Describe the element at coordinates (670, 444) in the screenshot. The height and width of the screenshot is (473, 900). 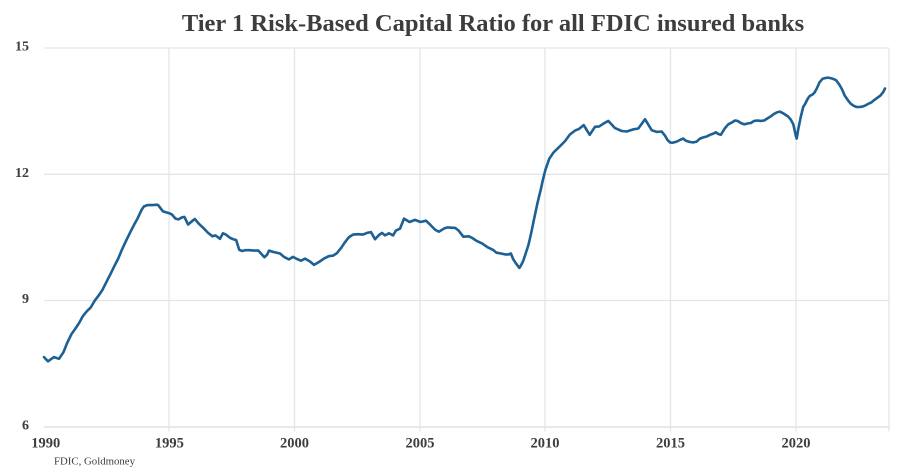
I see `svg-text: 2015` at that location.